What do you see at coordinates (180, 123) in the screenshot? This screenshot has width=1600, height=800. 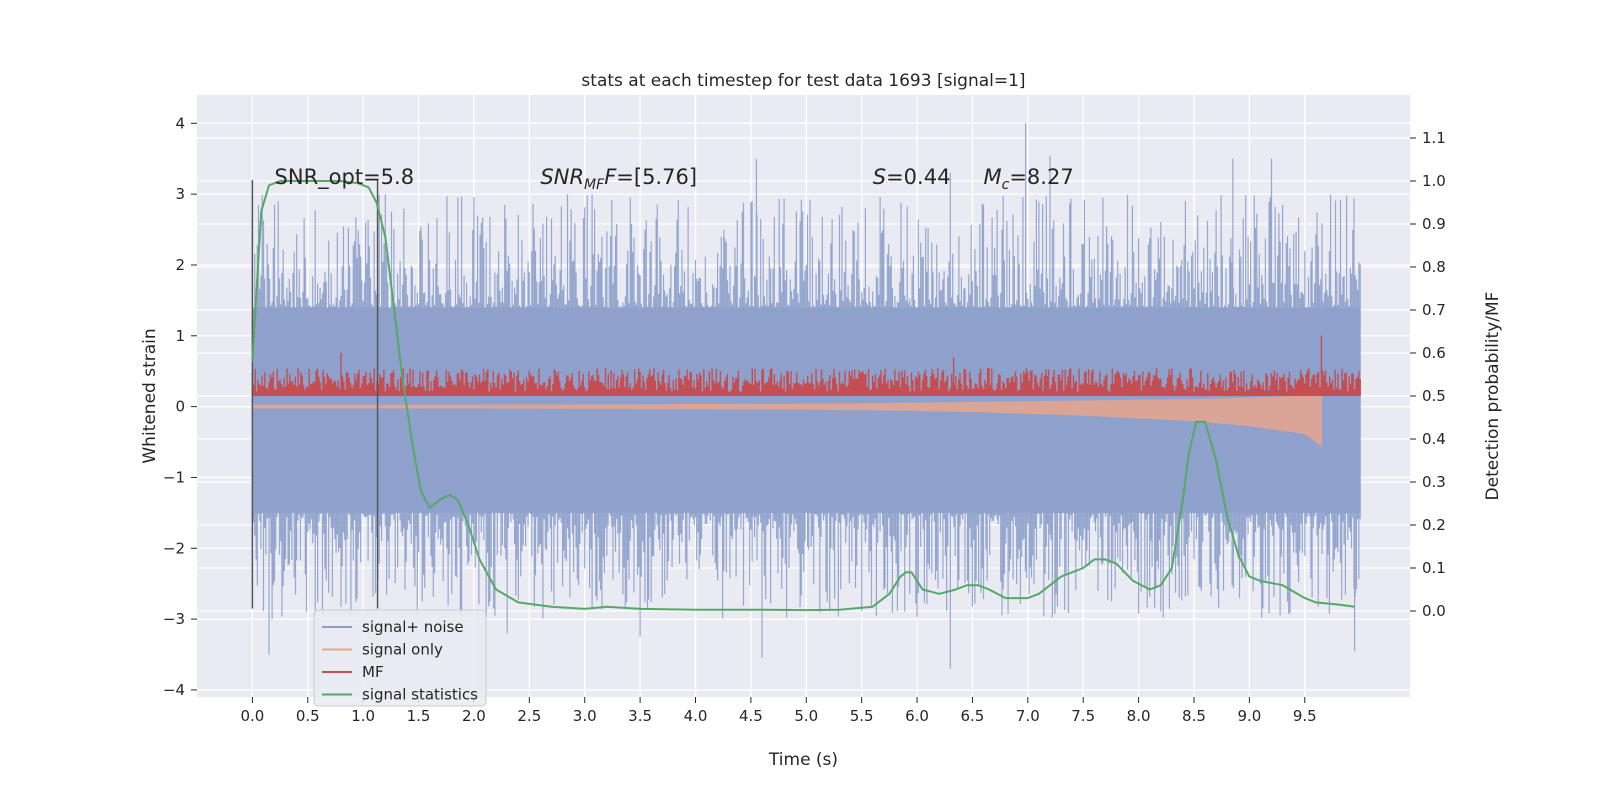 I see `y-tick-label: 4` at bounding box center [180, 123].